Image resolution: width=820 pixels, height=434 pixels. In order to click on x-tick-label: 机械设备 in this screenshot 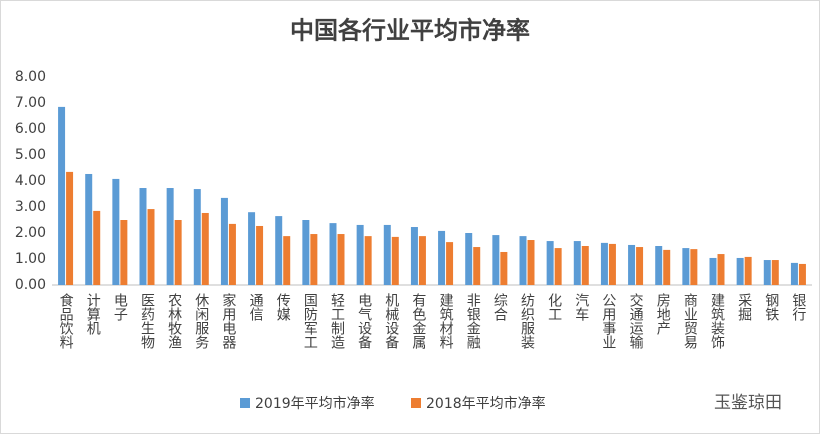, I will do `click(391, 321)`.